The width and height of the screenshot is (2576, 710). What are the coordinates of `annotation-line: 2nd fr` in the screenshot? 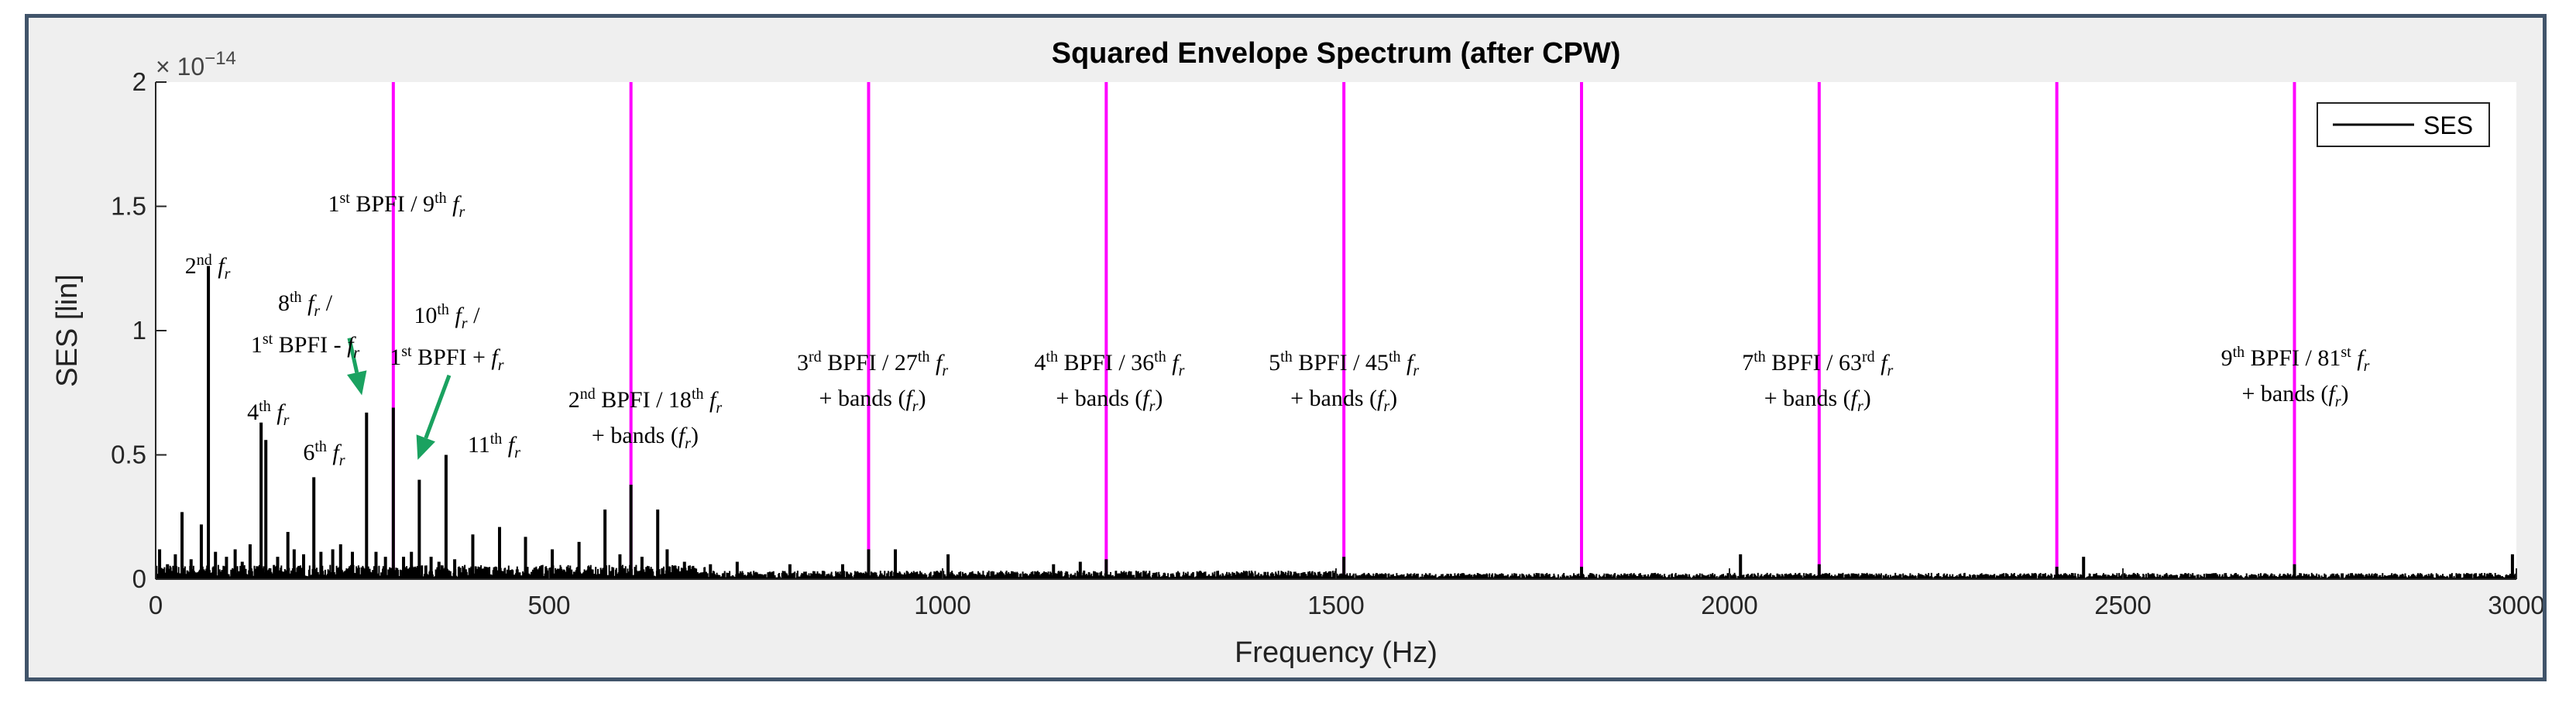 It's located at (208, 267).